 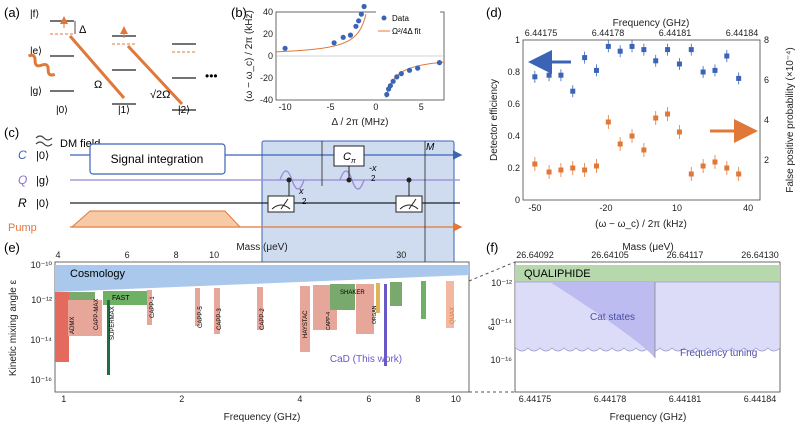 I want to click on supermax-label: SUPERMAX, so click(x=113, y=323).